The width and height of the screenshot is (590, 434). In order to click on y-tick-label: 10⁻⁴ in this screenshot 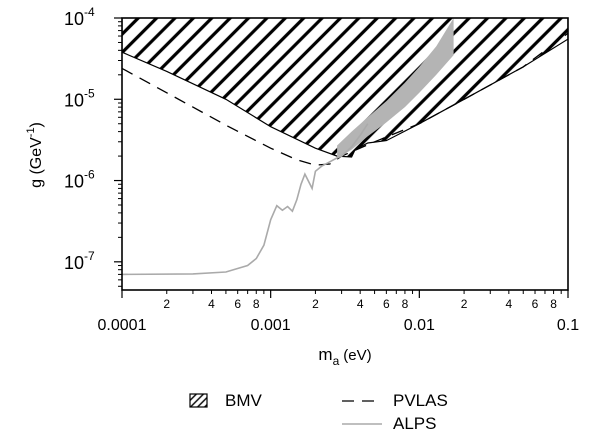, I will do `click(79, 17)`.